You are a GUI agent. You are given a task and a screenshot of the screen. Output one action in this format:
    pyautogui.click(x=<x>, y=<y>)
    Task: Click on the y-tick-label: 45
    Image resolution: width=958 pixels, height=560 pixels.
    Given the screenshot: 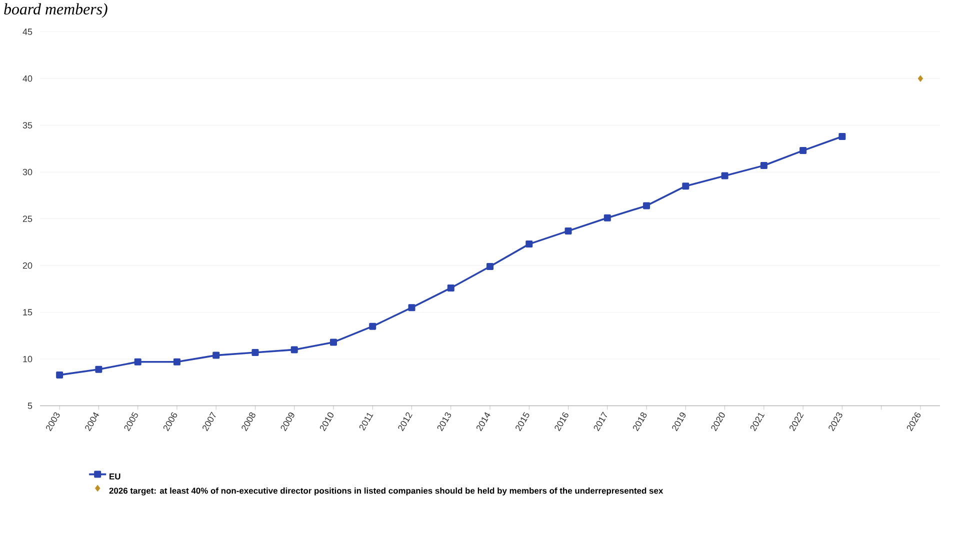 What is the action you would take?
    pyautogui.click(x=27, y=32)
    